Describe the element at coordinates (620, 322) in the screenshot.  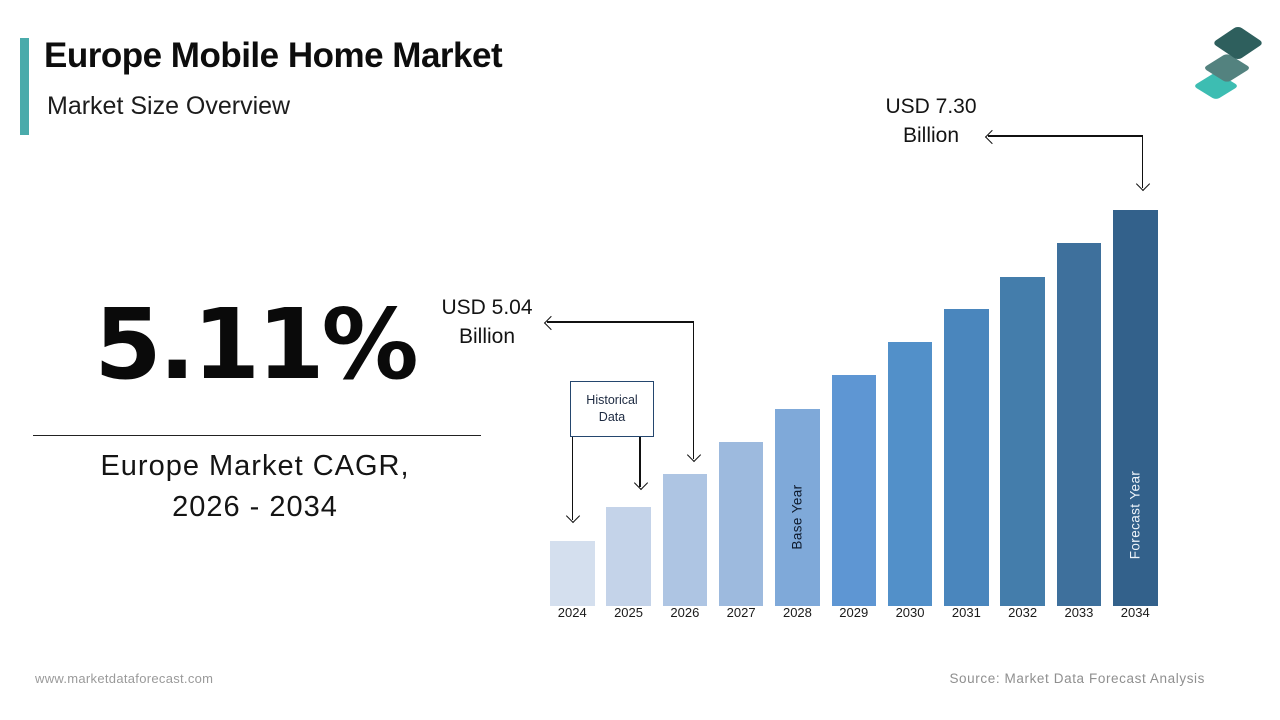
I see `arrow-line-2026-horizontal` at that location.